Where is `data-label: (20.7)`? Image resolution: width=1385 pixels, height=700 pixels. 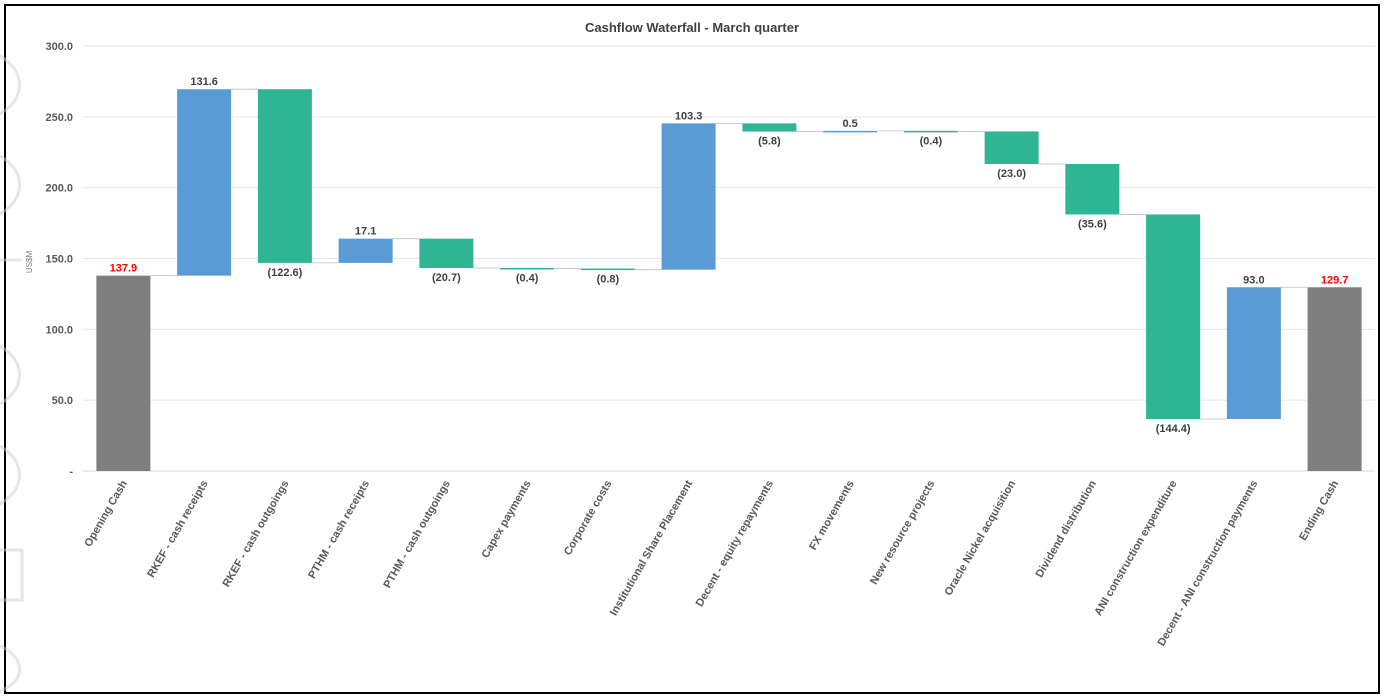 data-label: (20.7) is located at coordinates (446, 278).